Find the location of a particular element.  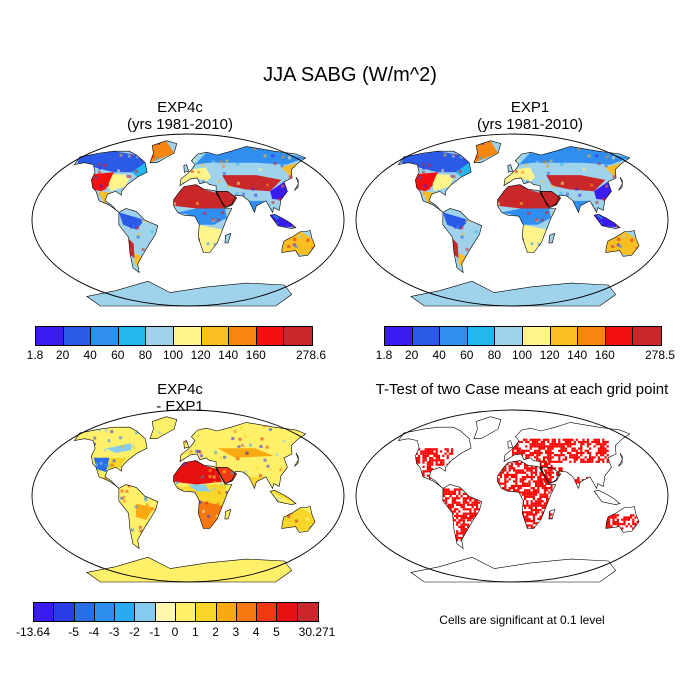

colorbar-swatch is located at coordinates (84, 612).